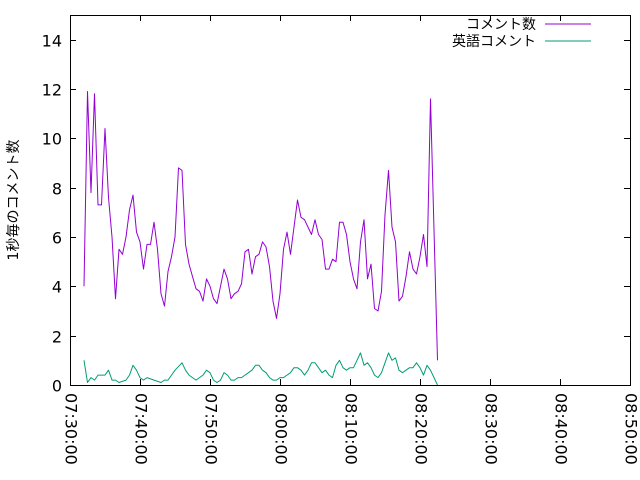 The width and height of the screenshot is (640, 480). What do you see at coordinates (260, 369) in the screenshot?
I see `series-line-english-comments` at bounding box center [260, 369].